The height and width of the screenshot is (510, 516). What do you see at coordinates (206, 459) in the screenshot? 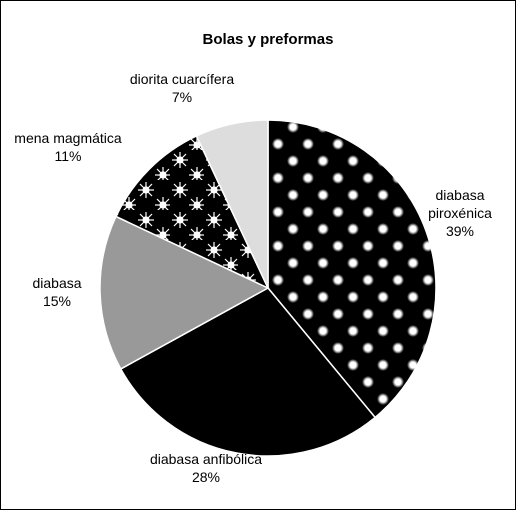
I see `category-label: diabasa anfibólica` at bounding box center [206, 459].